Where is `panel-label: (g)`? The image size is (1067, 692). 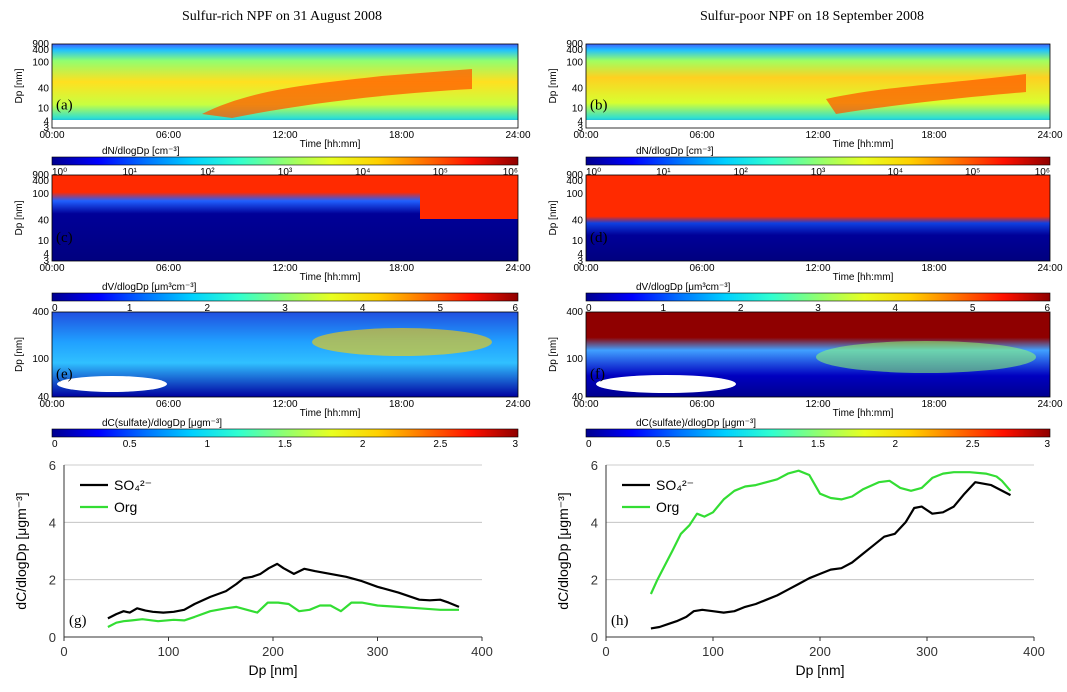 panel-label: (g) is located at coordinates (78, 621).